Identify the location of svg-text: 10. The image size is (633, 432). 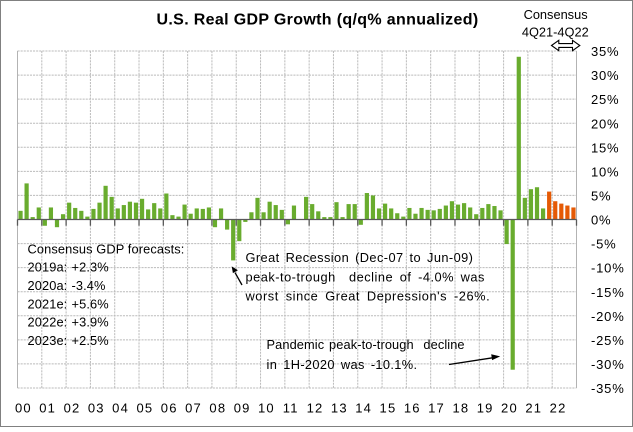
(266, 408).